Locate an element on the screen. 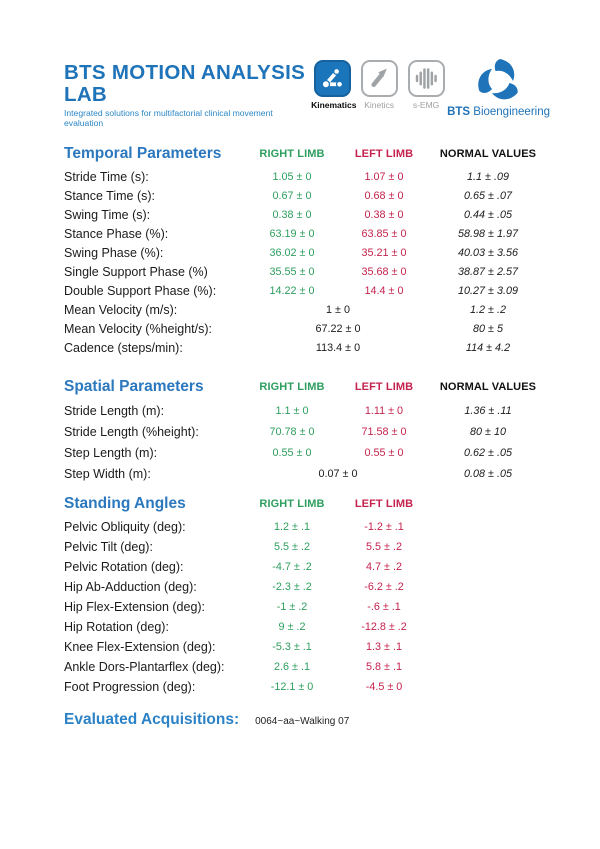 The height and width of the screenshot is (849, 600). value-right-limb: 63.19 ± 0 is located at coordinates (292, 233).